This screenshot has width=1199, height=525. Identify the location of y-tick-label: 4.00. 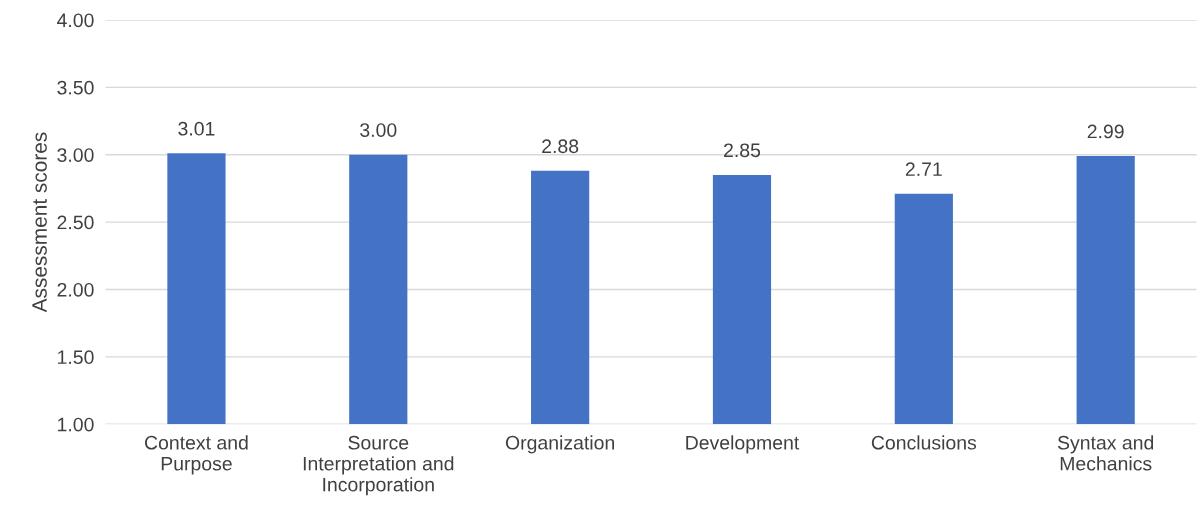
(75, 20).